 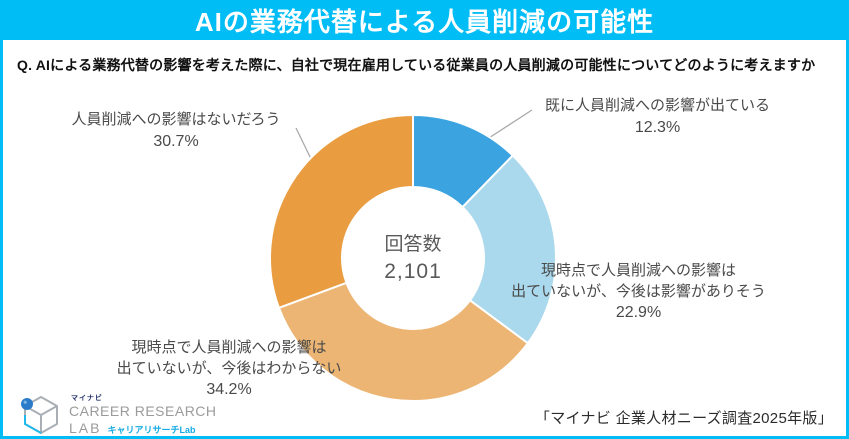 I want to click on callout-percent: 12.3%, so click(x=657, y=127).